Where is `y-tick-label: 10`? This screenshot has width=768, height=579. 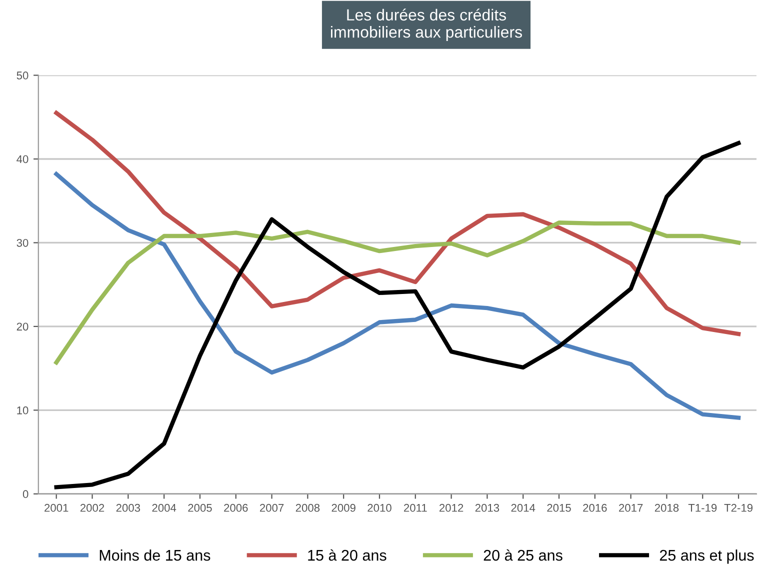 y-tick-label: 10 is located at coordinates (22, 410).